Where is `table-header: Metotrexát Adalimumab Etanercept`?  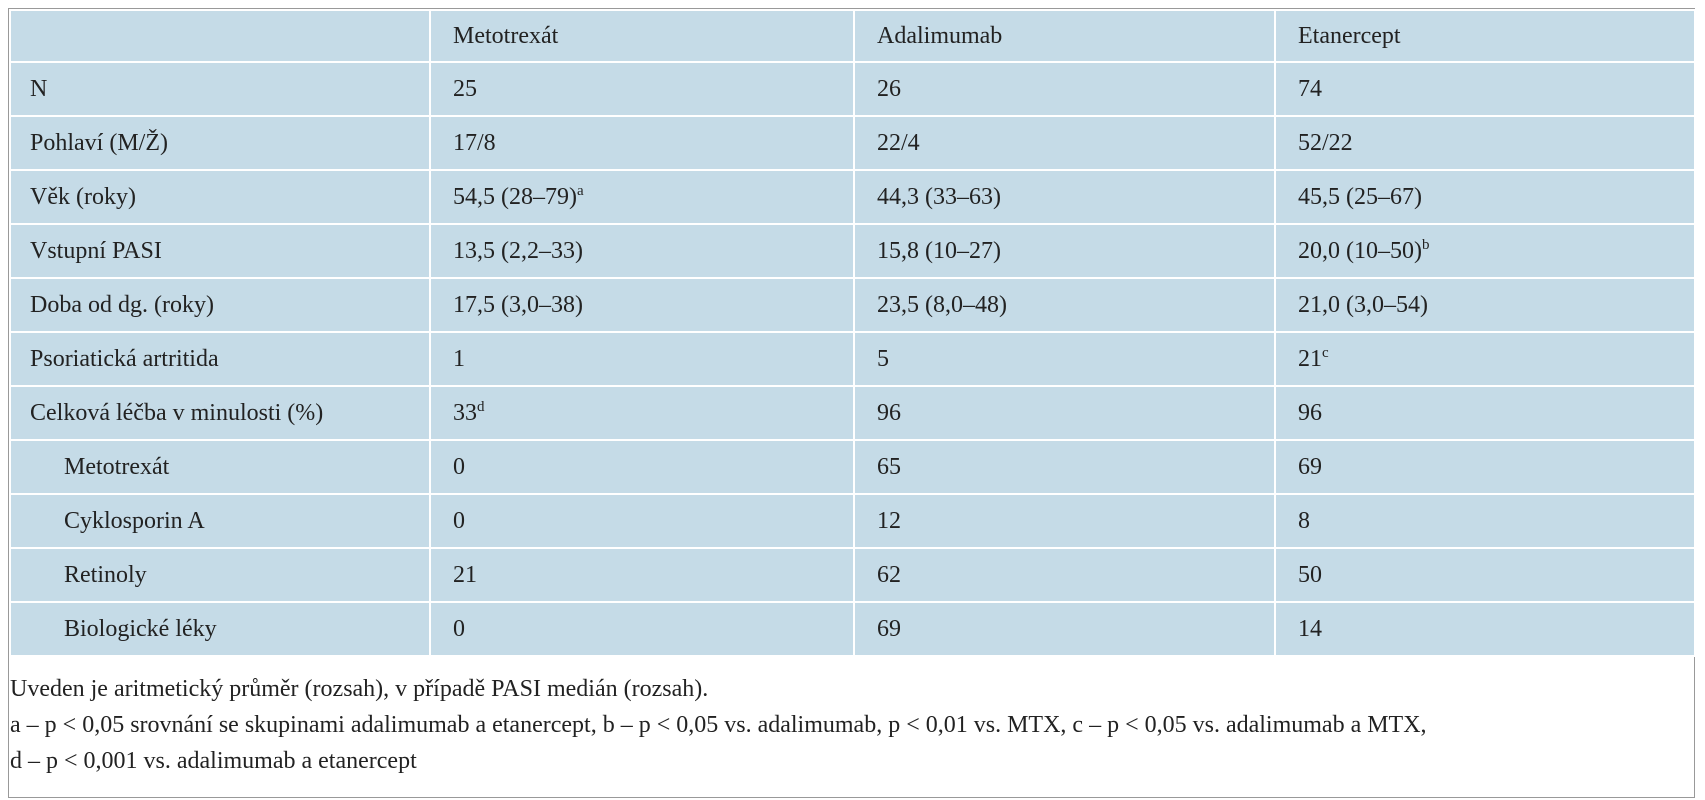 table-header: Metotrexát Adalimumab Etanercept is located at coordinates (852, 36).